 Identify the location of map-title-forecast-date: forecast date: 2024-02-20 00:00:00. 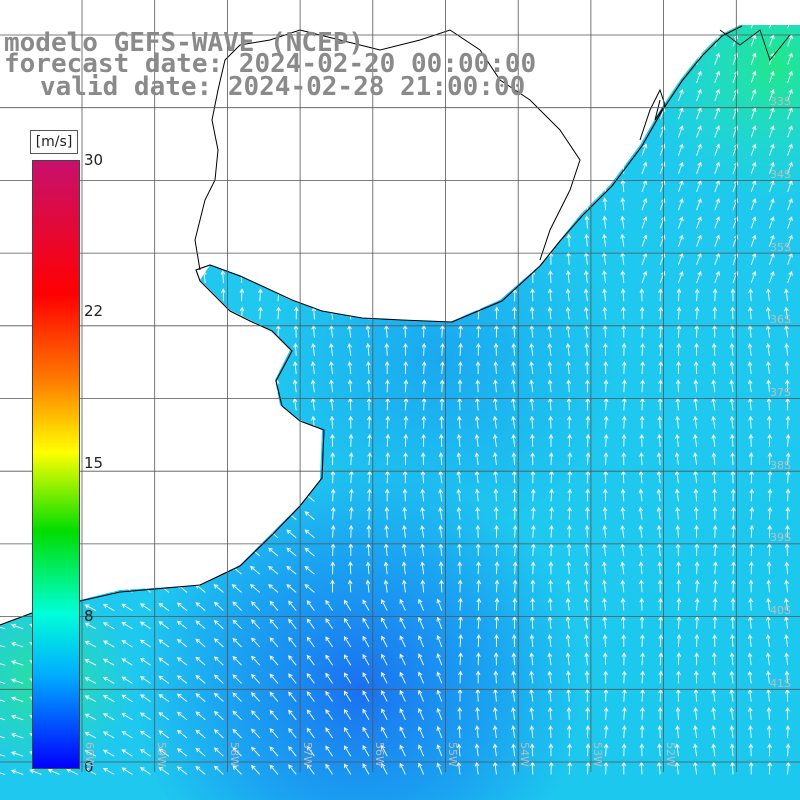
(270, 64).